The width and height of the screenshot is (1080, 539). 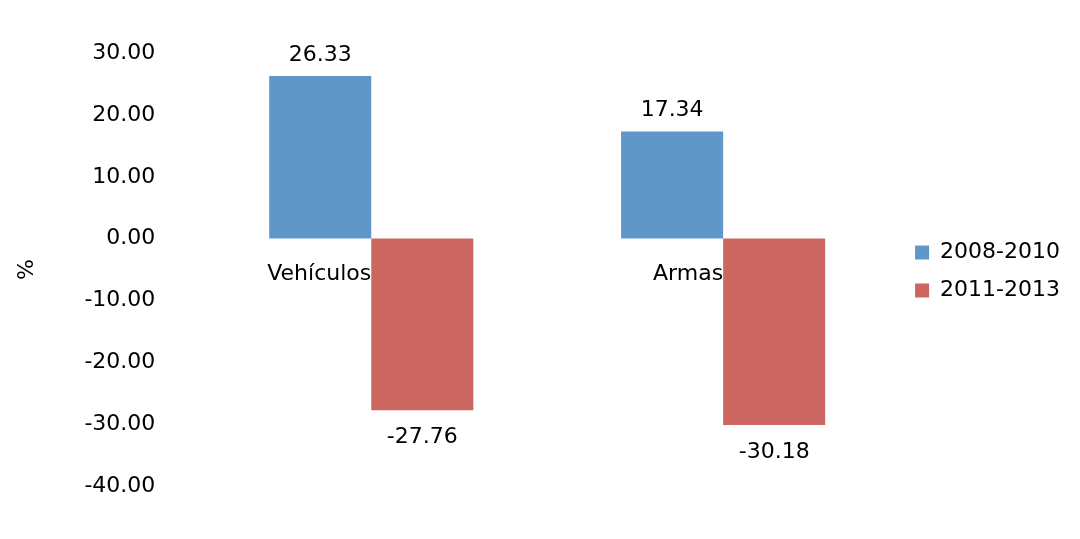 I want to click on y-tick-label: -30.00, so click(x=120, y=422).